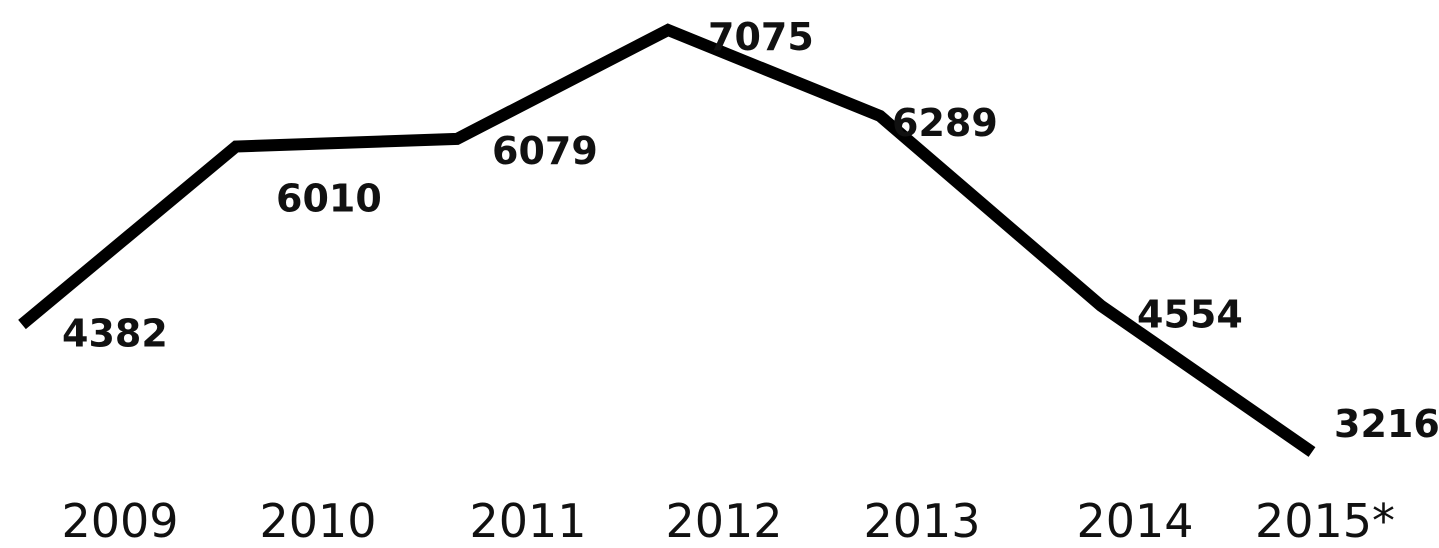 This screenshot has width=1439, height=548. I want to click on data-label-2014: 4554, so click(1190, 315).